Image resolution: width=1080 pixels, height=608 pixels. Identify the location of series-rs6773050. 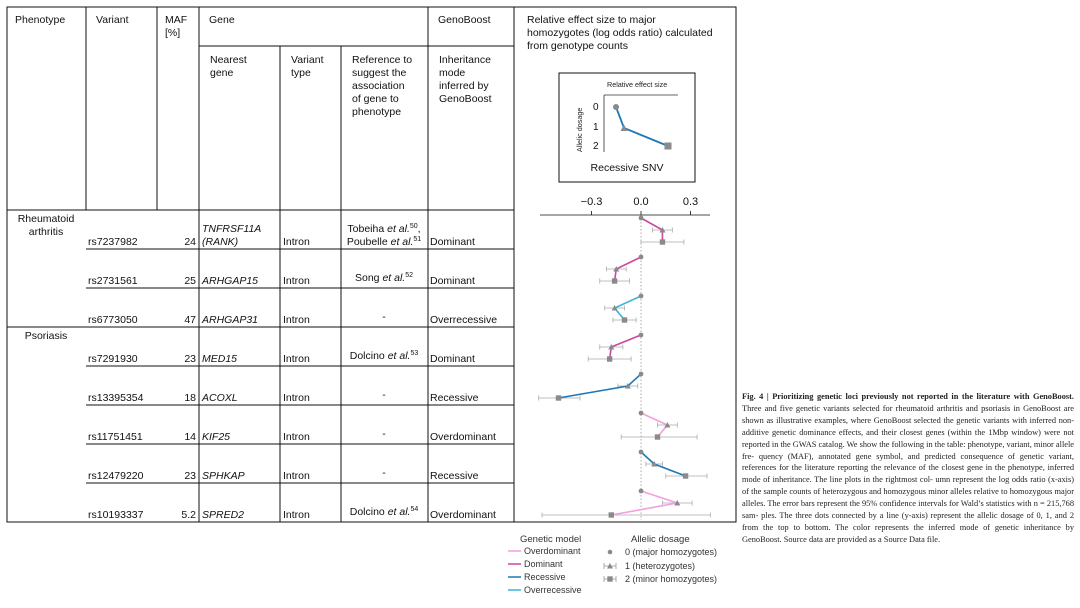
(624, 308).